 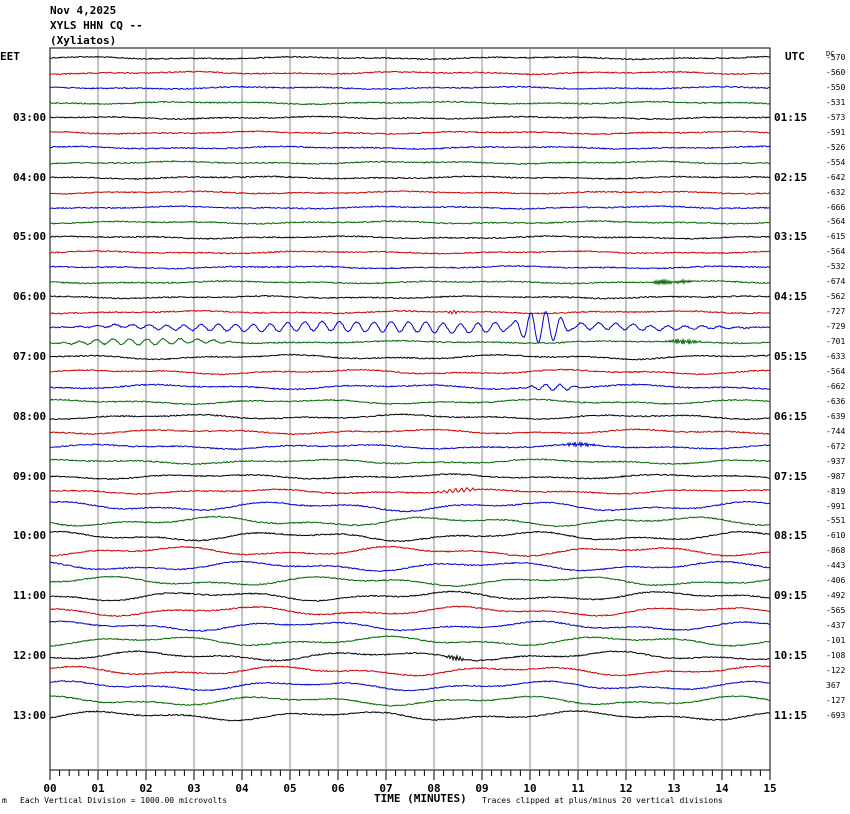 I want to click on right-time-label: 01:15, so click(x=791, y=117).